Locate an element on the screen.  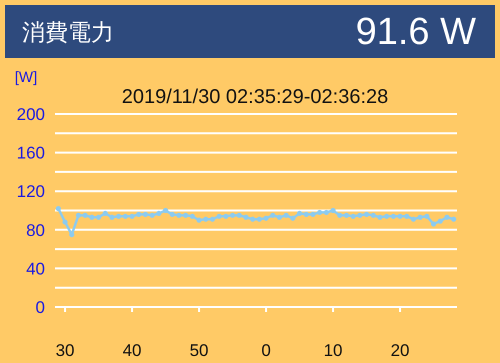
y-tick-label: 0 is located at coordinates (40, 307).